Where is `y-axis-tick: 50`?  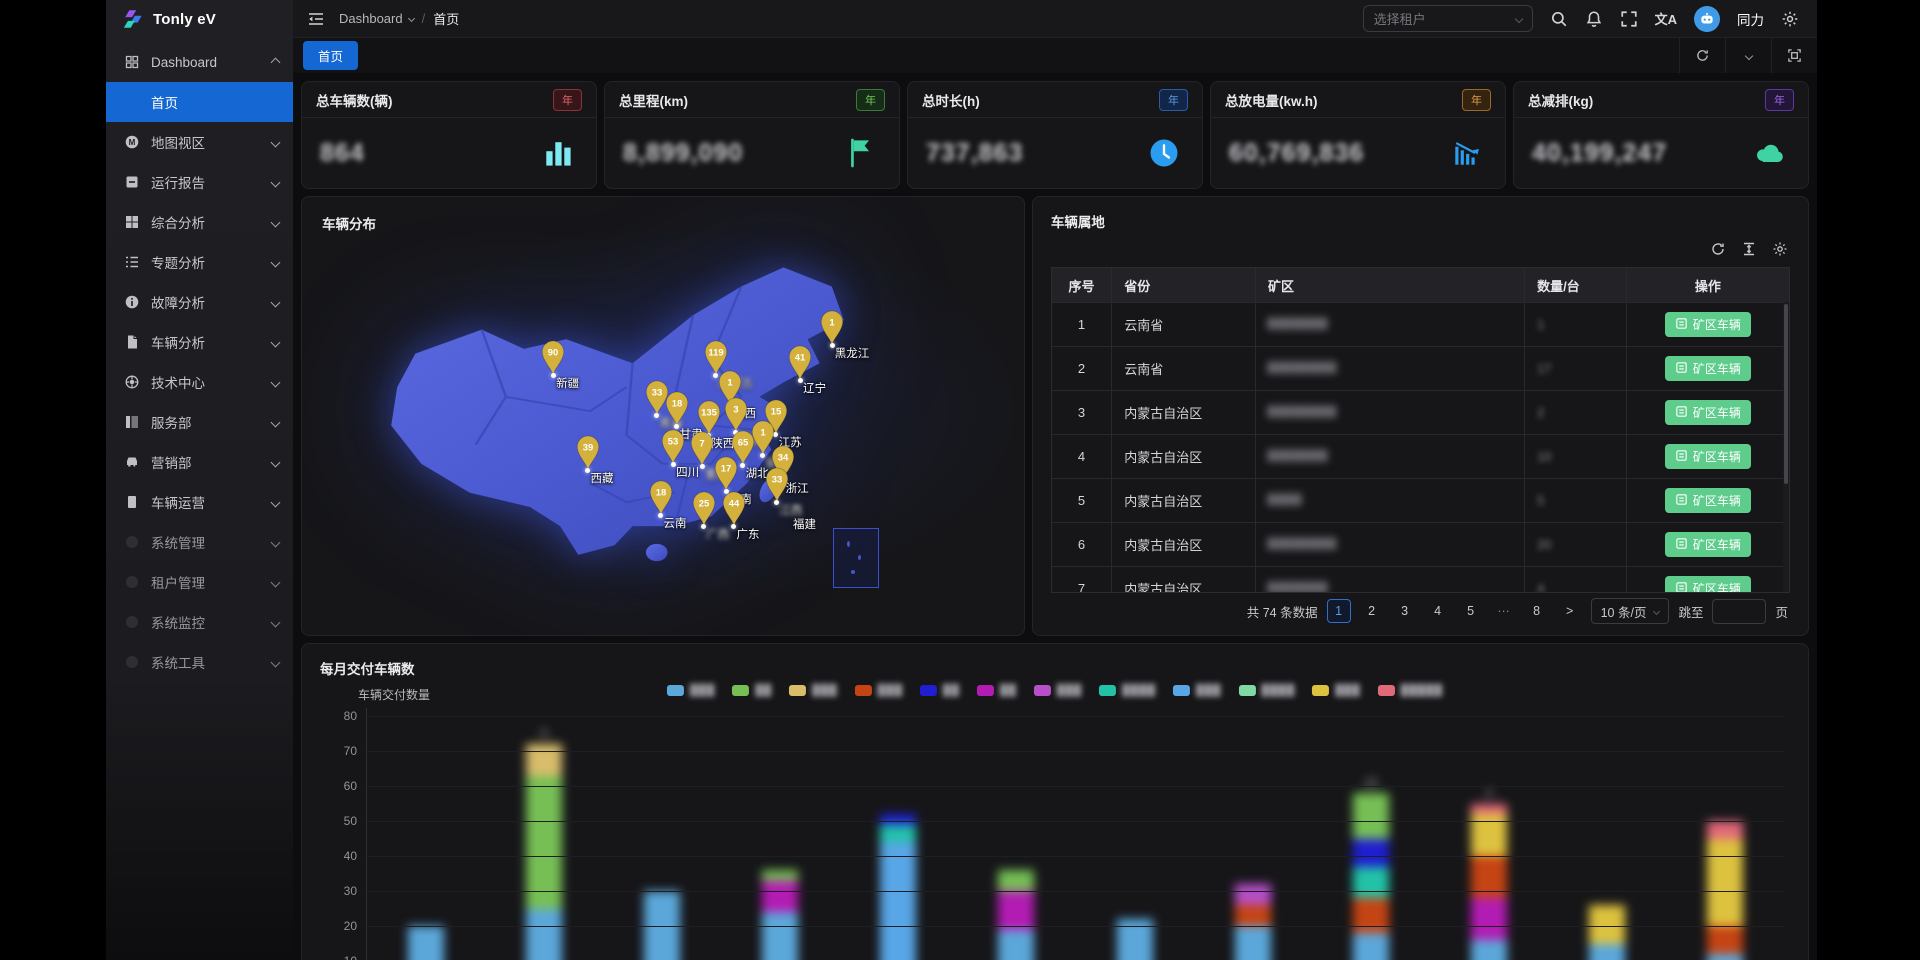 y-axis-tick: 50 is located at coordinates (350, 821).